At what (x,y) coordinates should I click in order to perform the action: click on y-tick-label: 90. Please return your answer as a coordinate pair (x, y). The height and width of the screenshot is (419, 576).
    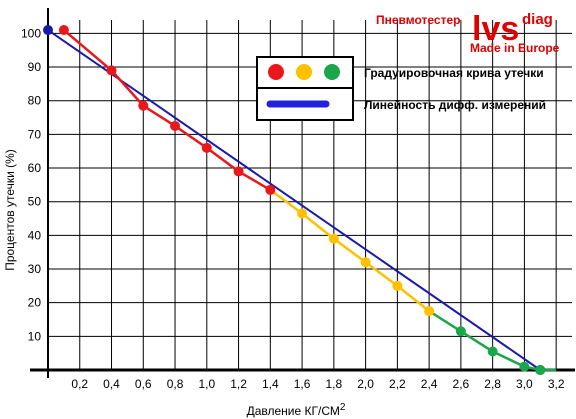
    Looking at the image, I should click on (35, 67).